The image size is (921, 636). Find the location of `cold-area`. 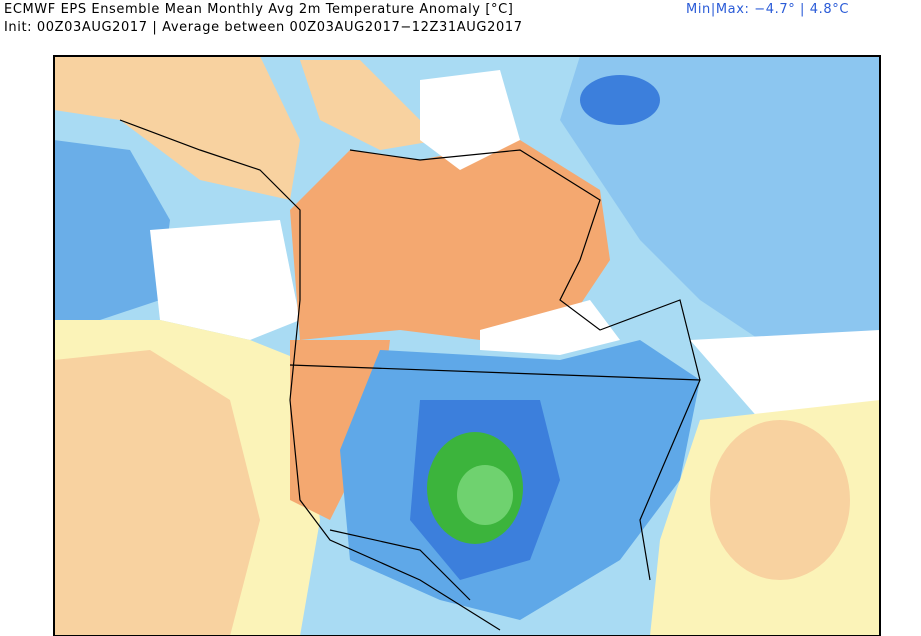

cold-area is located at coordinates (620, 100).